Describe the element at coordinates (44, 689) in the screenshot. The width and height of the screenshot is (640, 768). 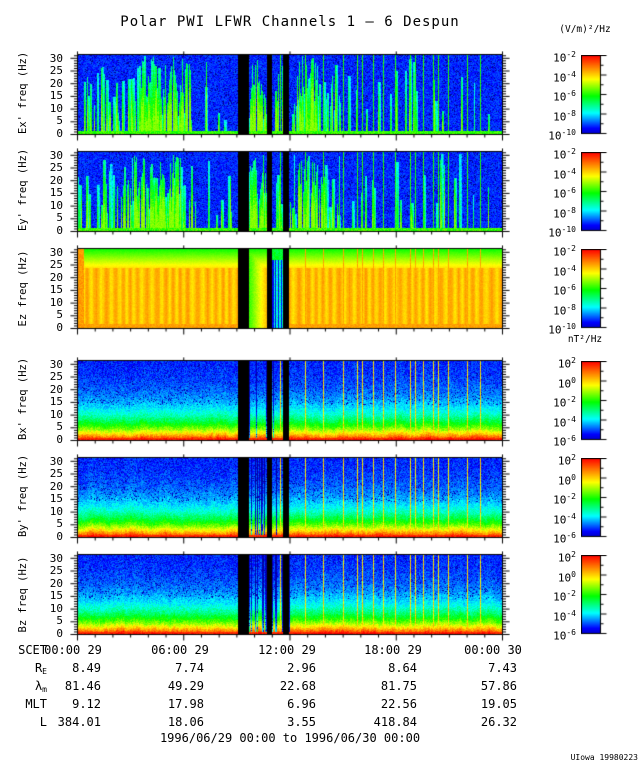
I see `row-label-sub: m` at that location.